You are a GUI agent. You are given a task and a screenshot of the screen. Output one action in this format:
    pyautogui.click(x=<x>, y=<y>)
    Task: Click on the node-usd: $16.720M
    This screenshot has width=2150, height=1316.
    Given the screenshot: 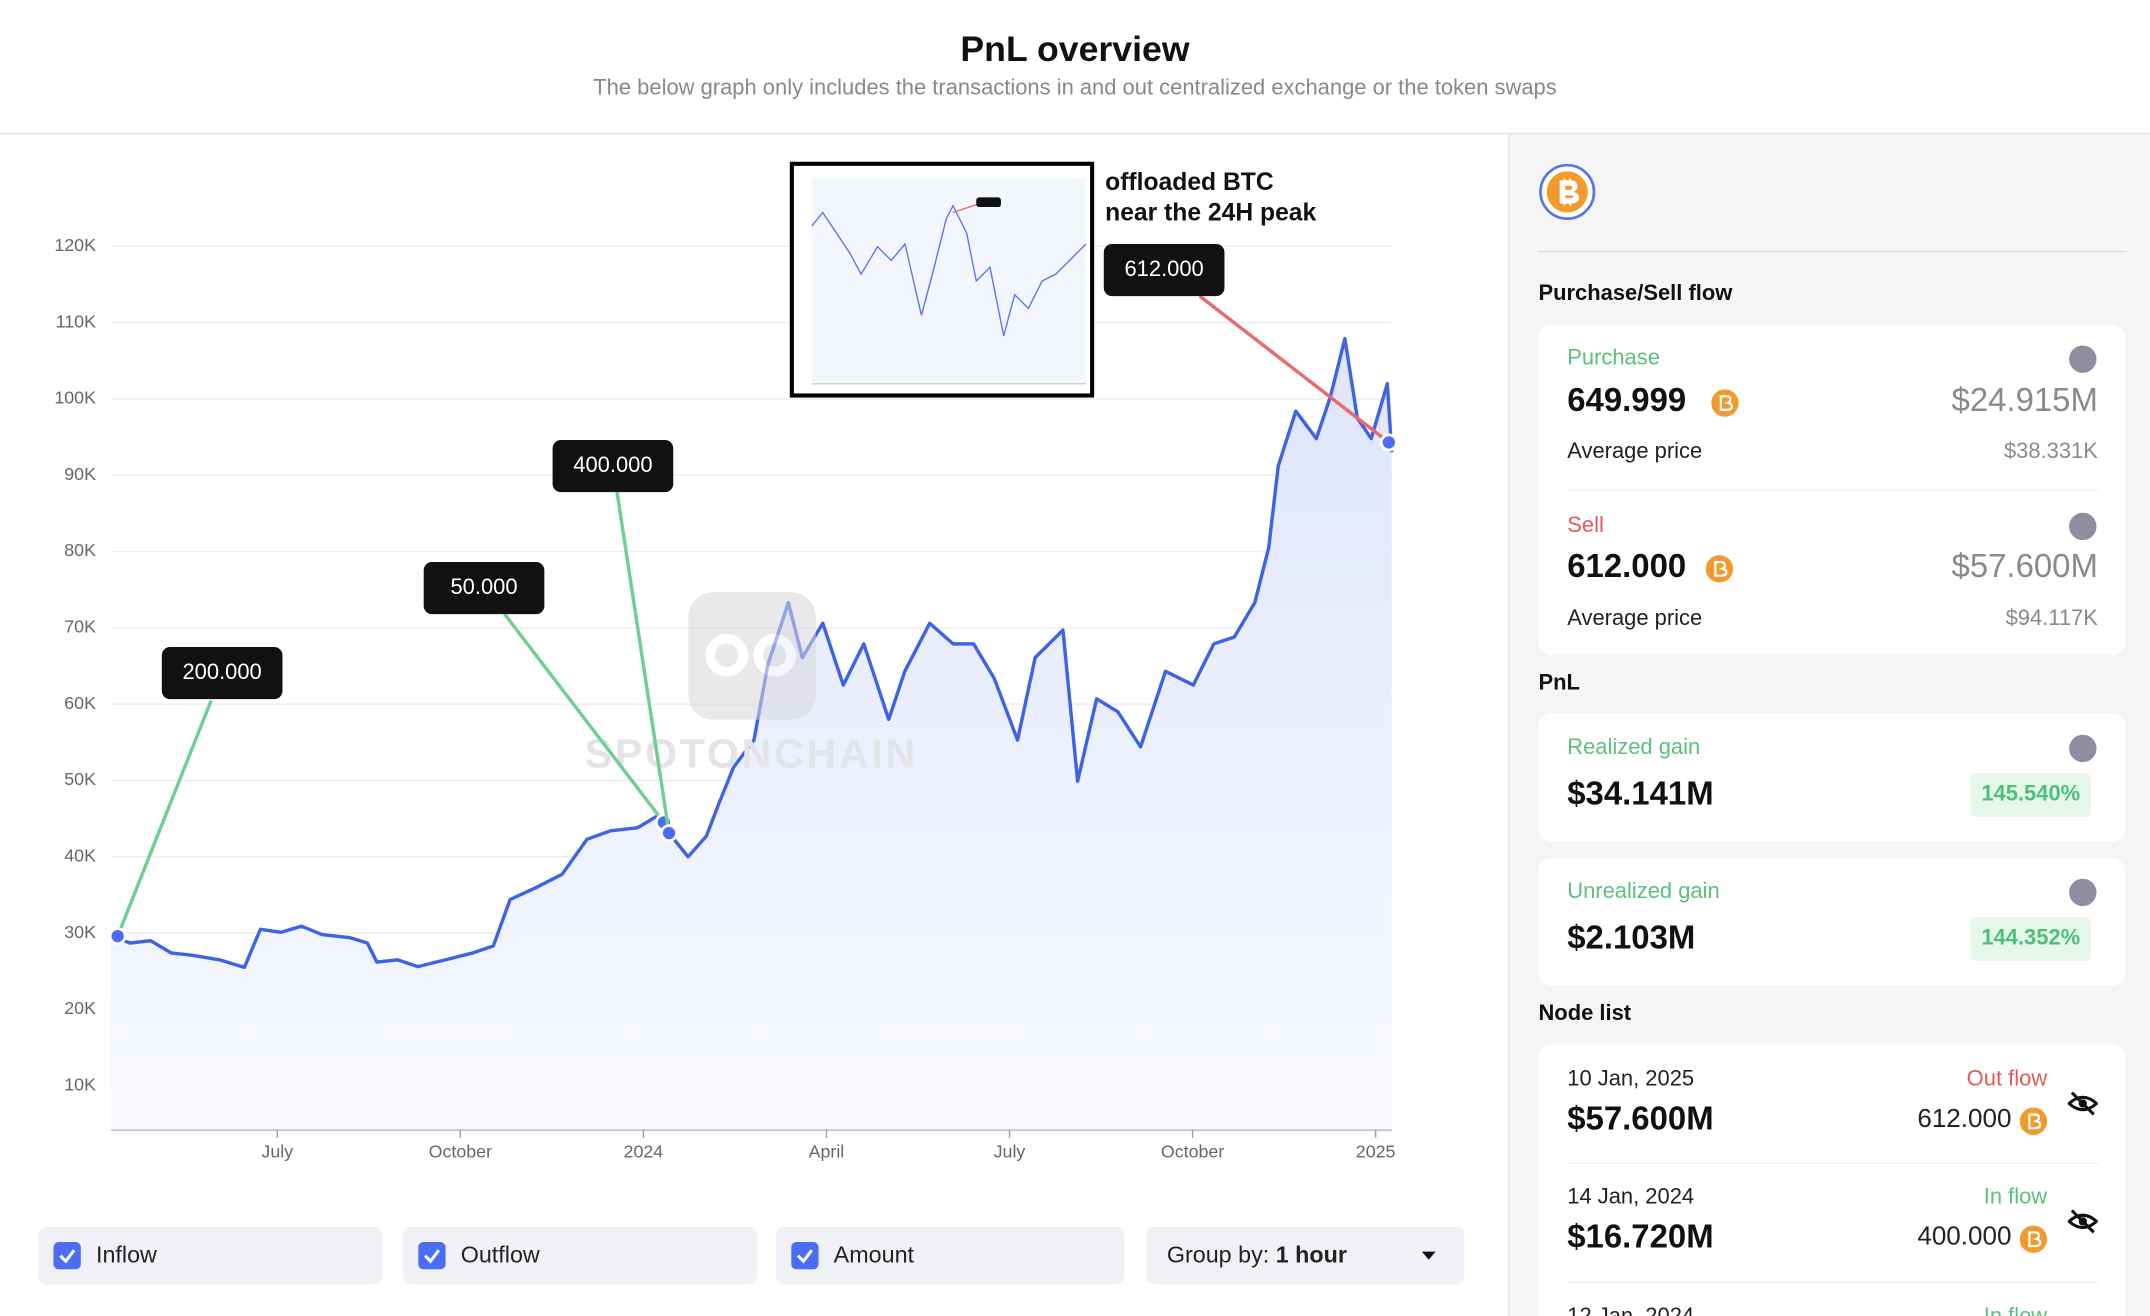 What is the action you would take?
    pyautogui.click(x=1640, y=1237)
    